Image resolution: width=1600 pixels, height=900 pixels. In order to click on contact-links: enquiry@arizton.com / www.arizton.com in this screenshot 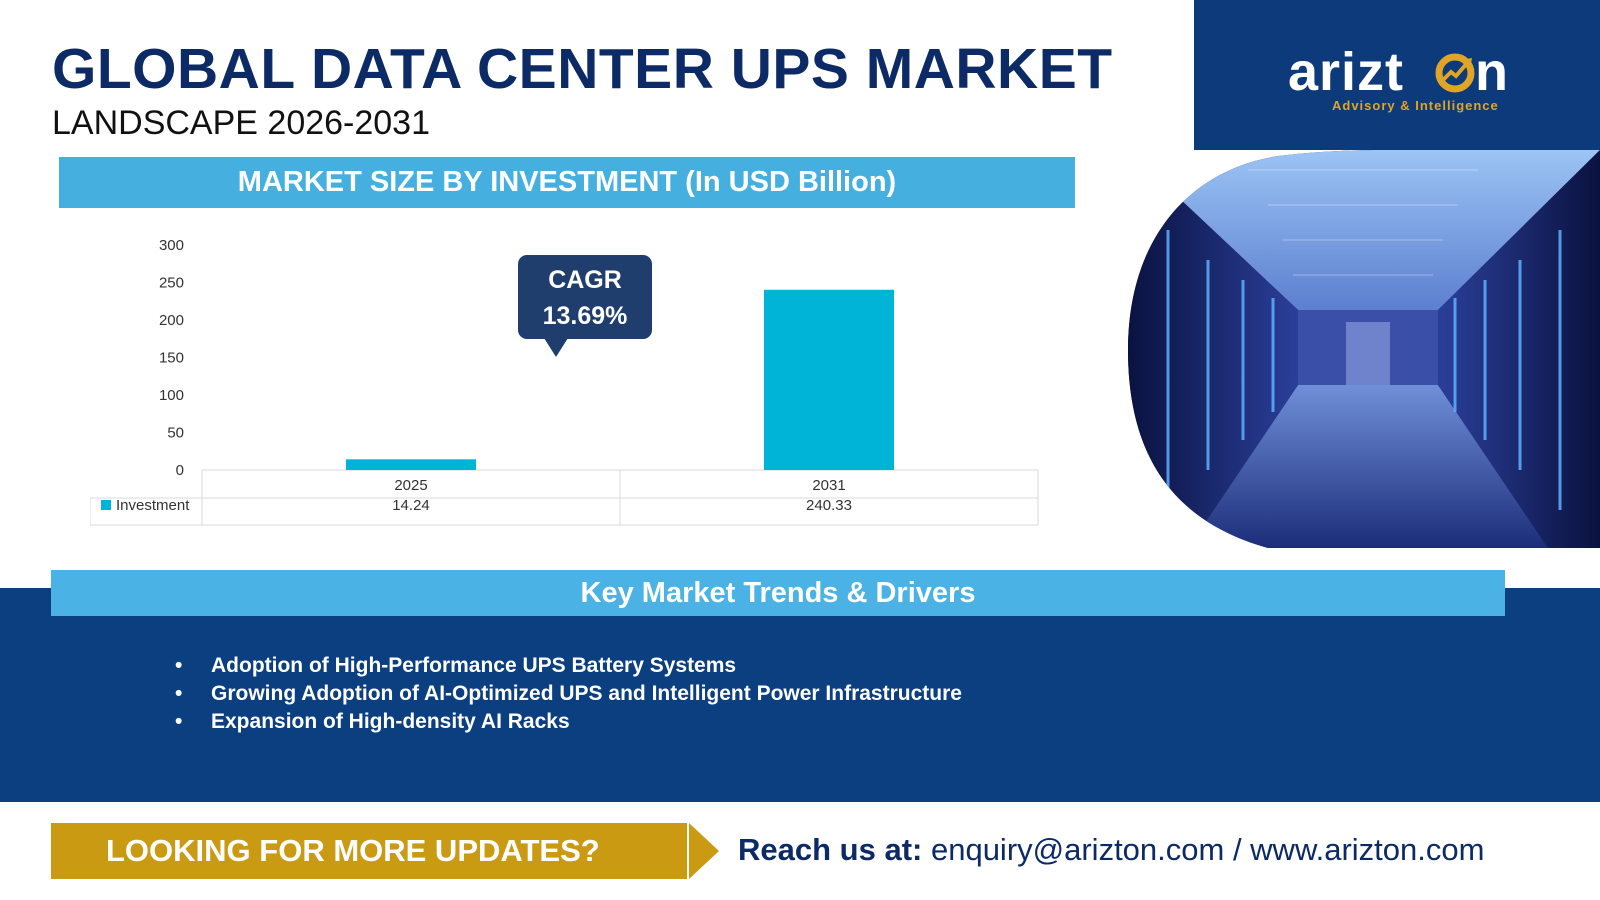, I will do `click(1207, 849)`.